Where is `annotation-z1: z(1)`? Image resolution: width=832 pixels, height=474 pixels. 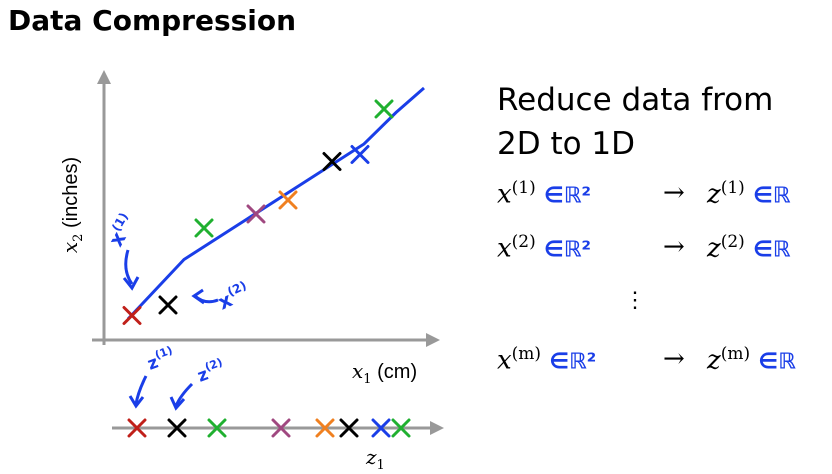 annotation-z1: z(1) is located at coordinates (153, 376).